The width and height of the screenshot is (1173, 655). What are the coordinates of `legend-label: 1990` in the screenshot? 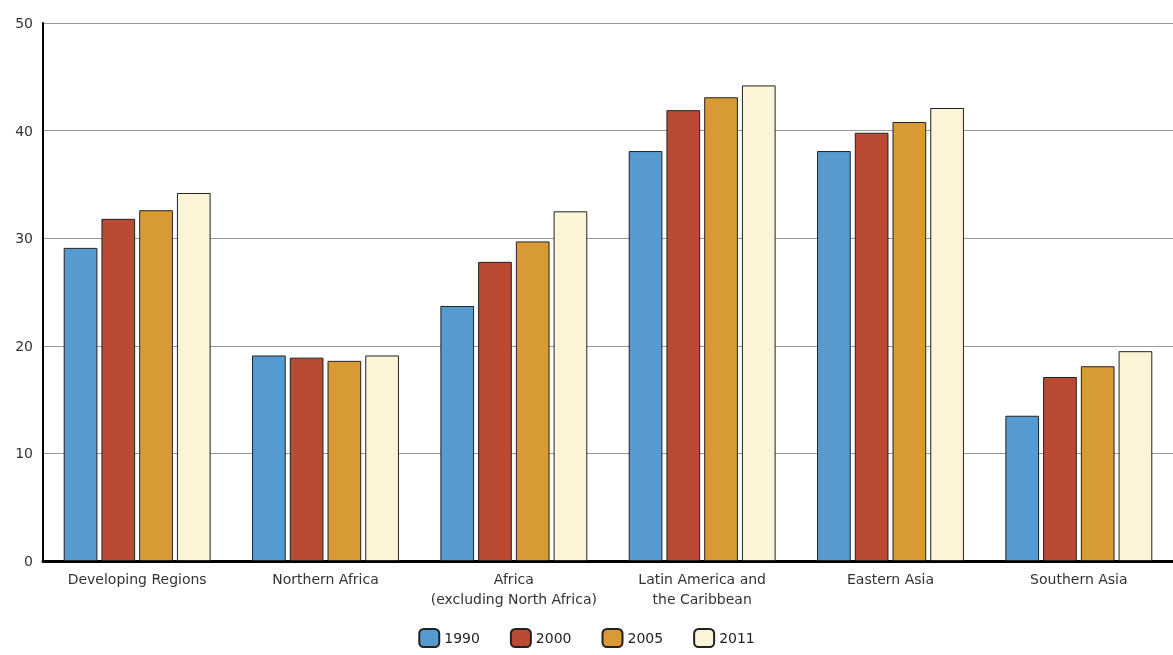 It's located at (462, 638).